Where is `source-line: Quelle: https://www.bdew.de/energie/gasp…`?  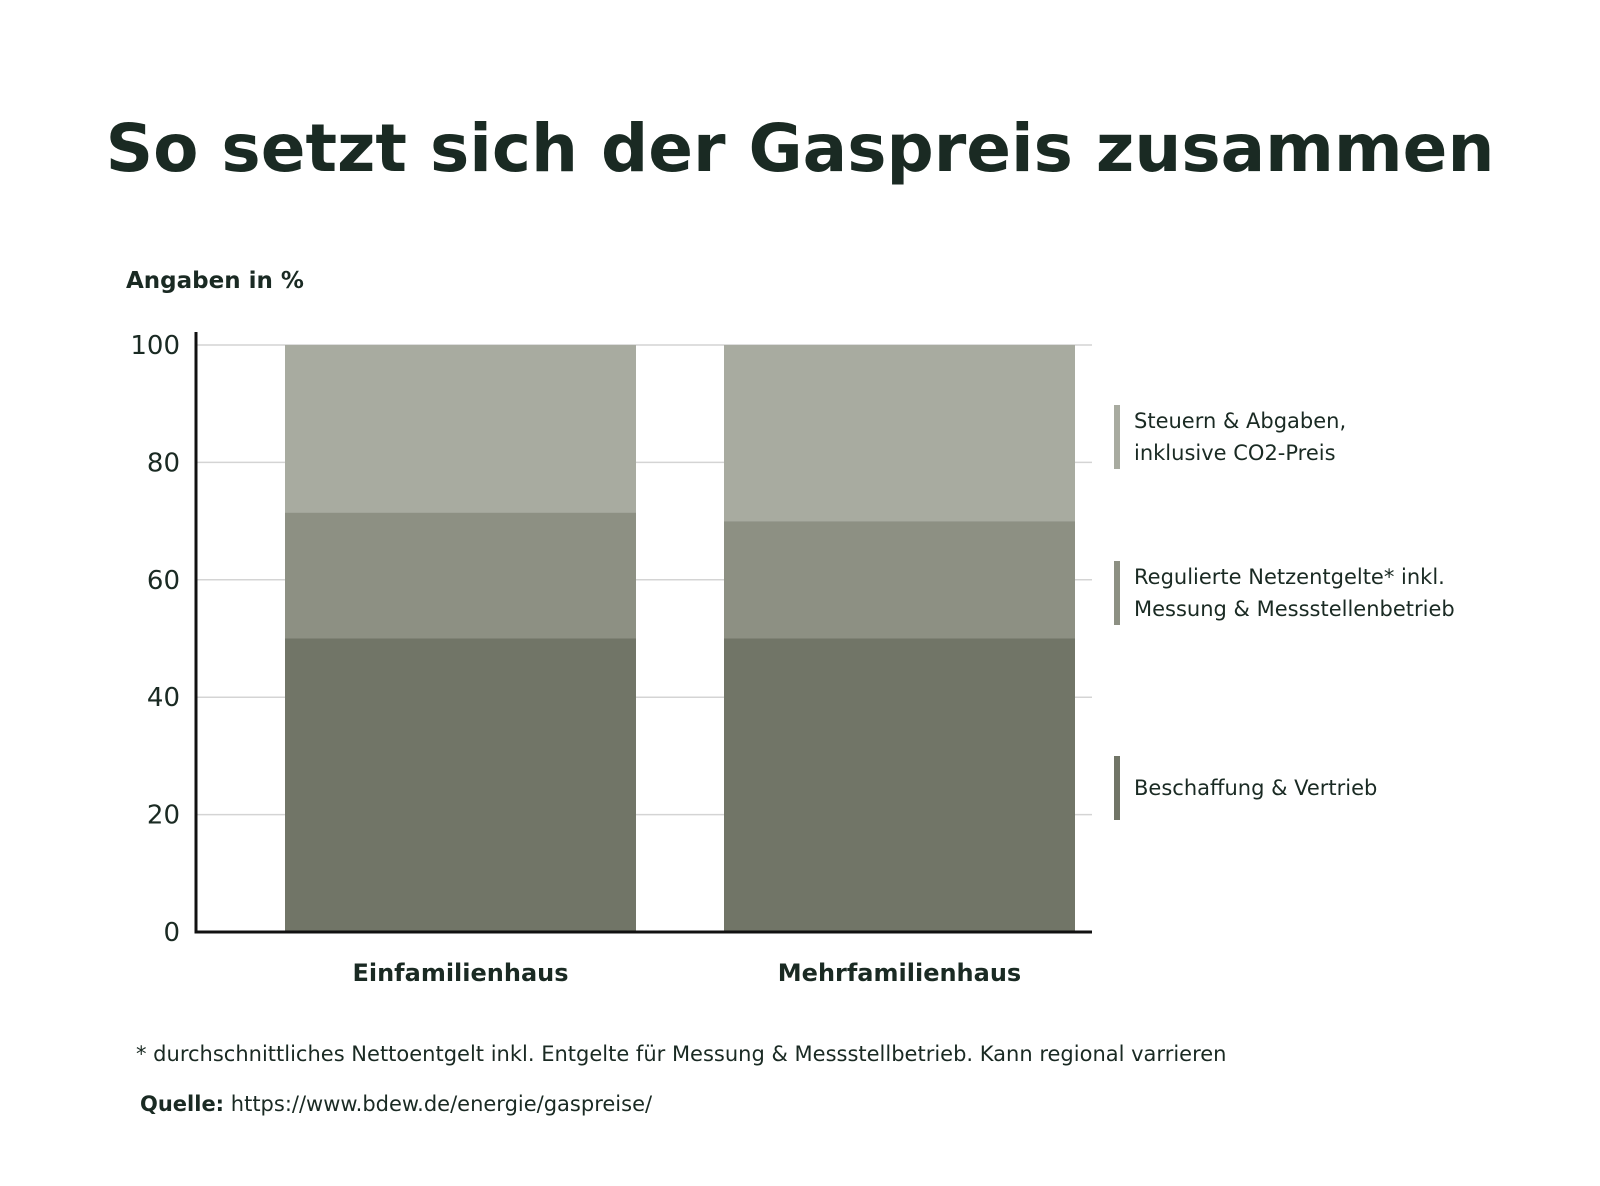
source-line: Quelle: https://www.bdew.de/energie/gasp… is located at coordinates (396, 1104).